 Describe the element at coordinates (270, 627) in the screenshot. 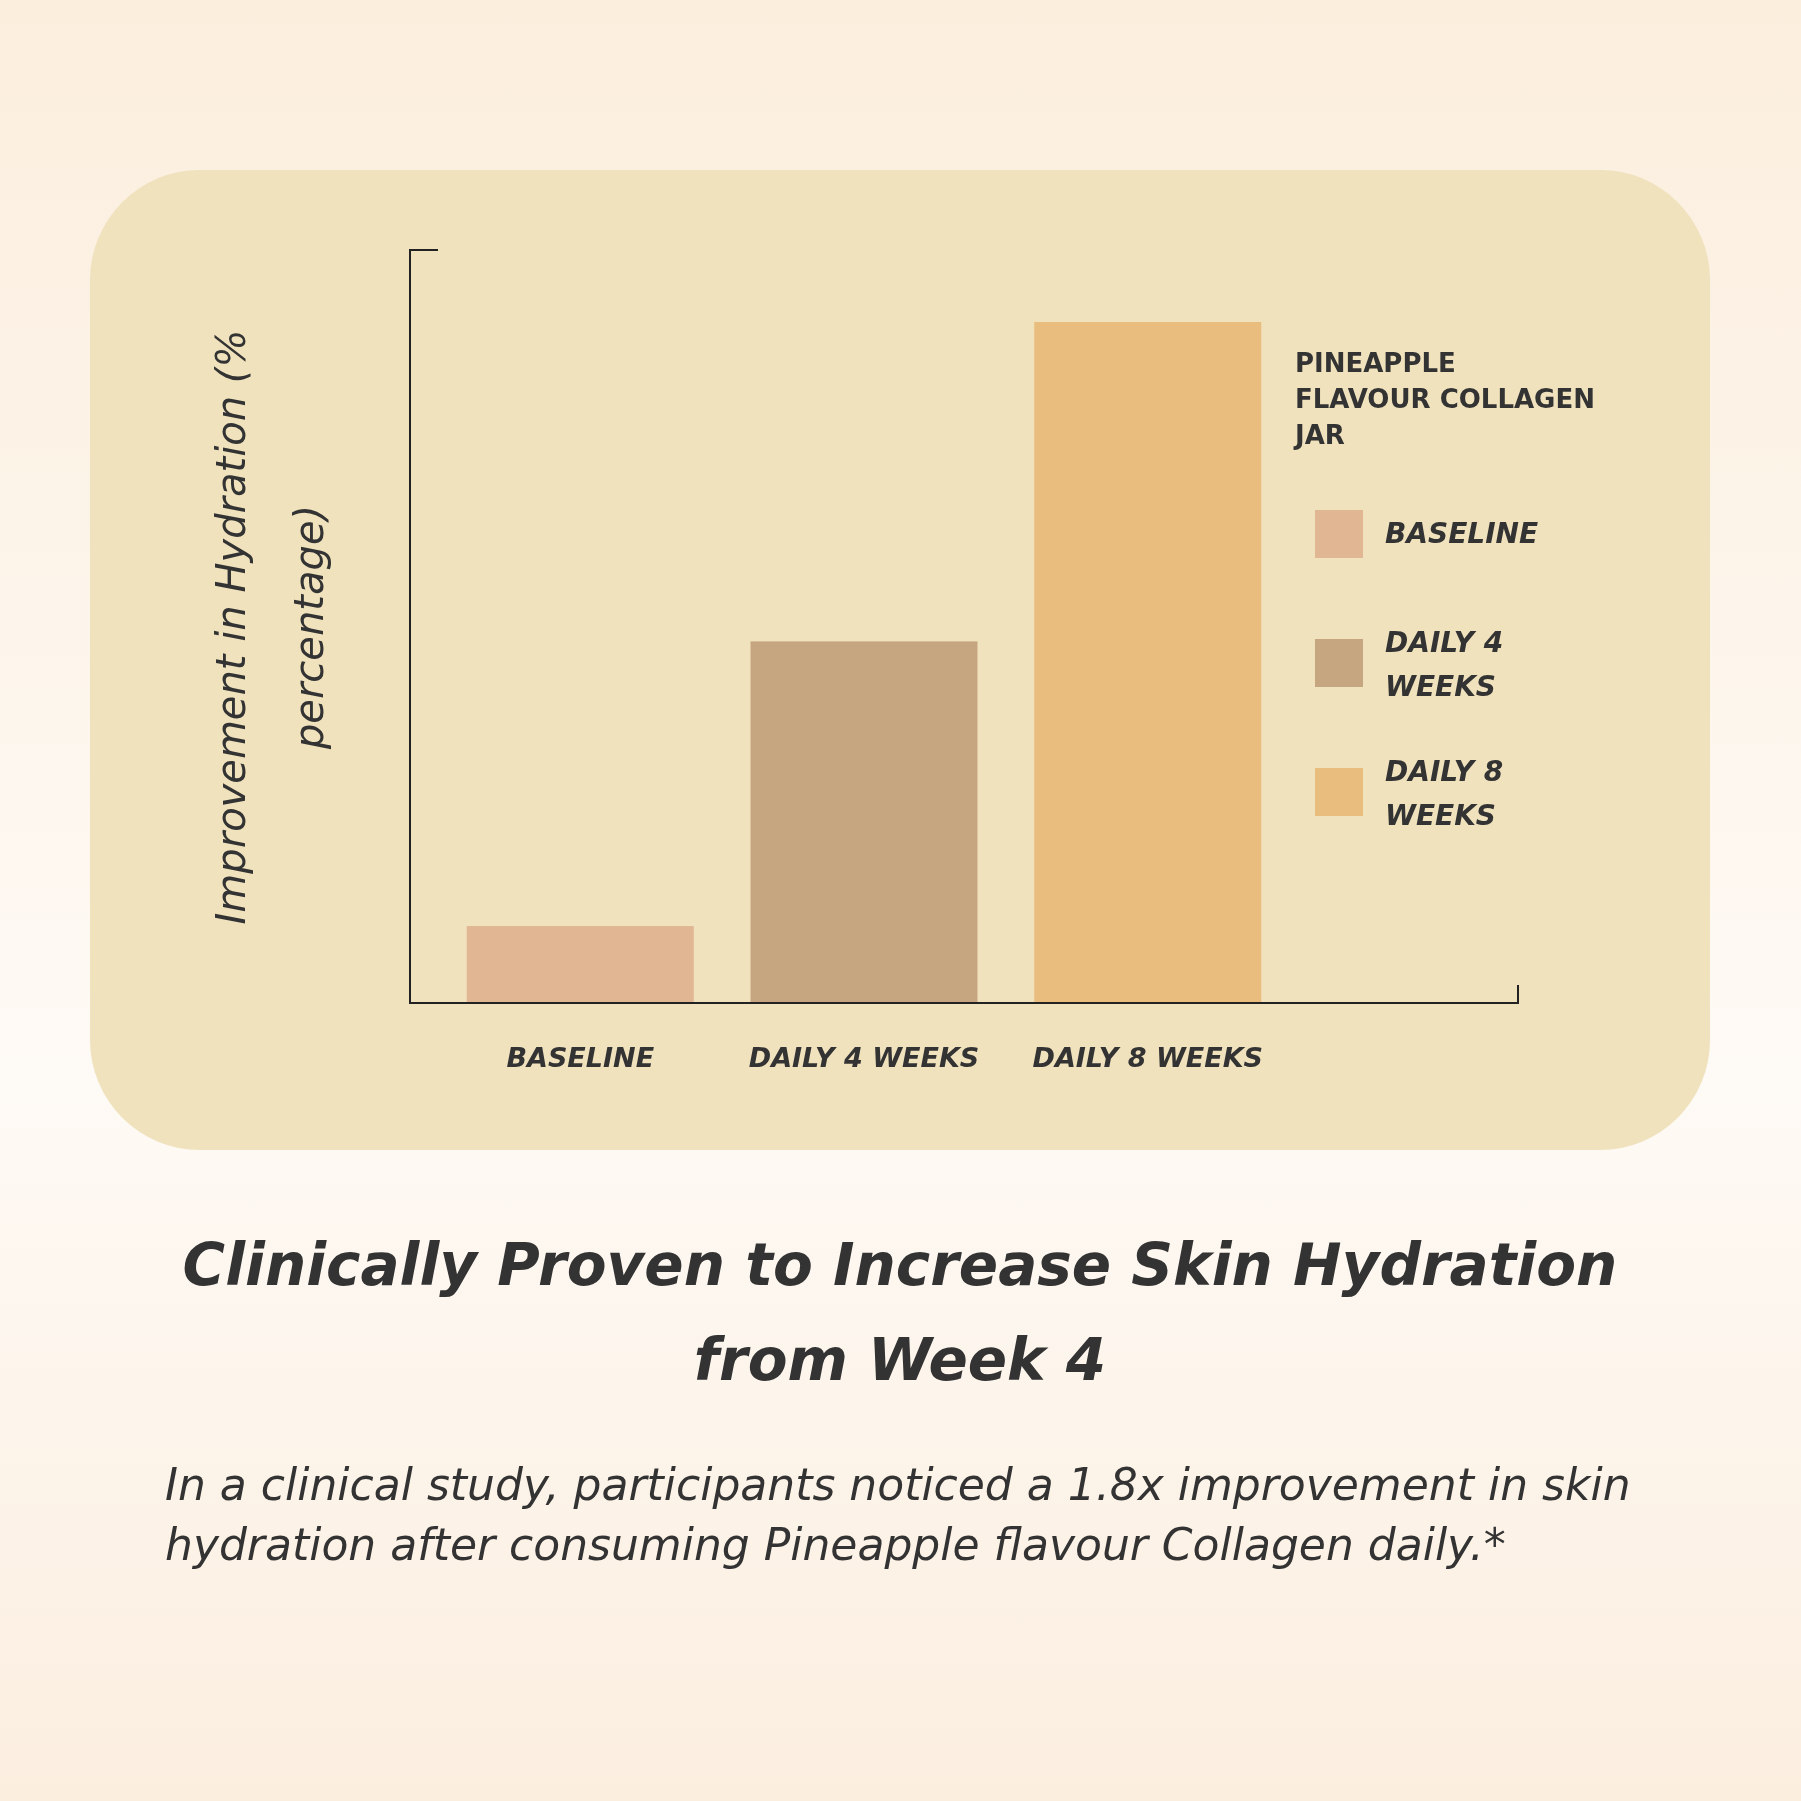

I see `y-axis-title: Improvement in Hydration (% percentage)` at that location.